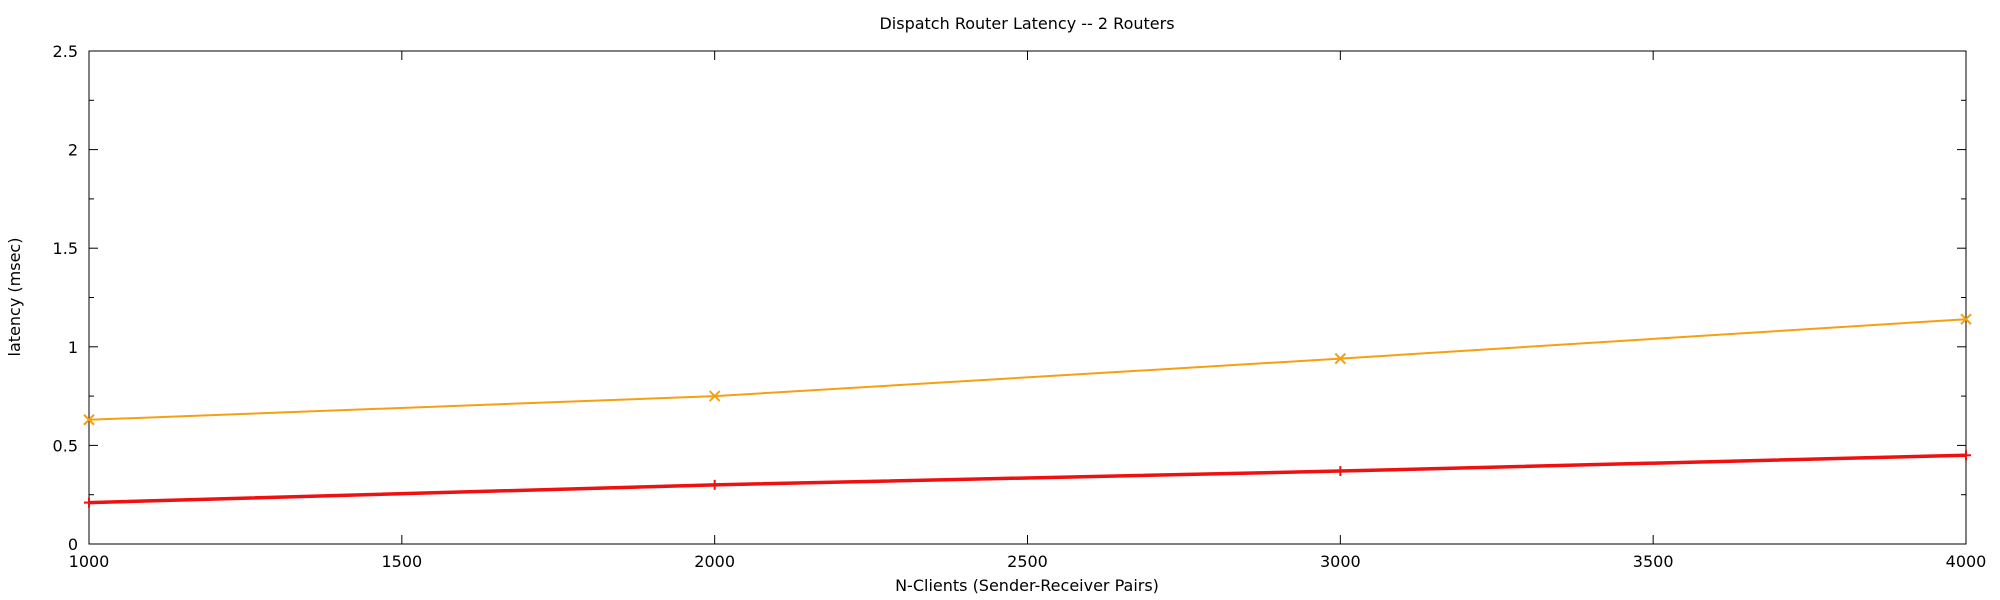  Describe the element at coordinates (89, 561) in the screenshot. I see `x-tick-label: 1000` at that location.